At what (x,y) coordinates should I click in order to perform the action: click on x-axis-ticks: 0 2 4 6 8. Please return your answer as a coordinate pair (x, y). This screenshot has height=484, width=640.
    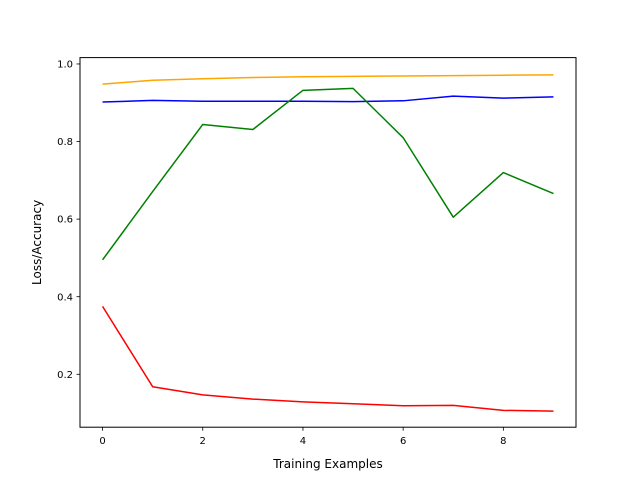
    Looking at the image, I should click on (303, 437).